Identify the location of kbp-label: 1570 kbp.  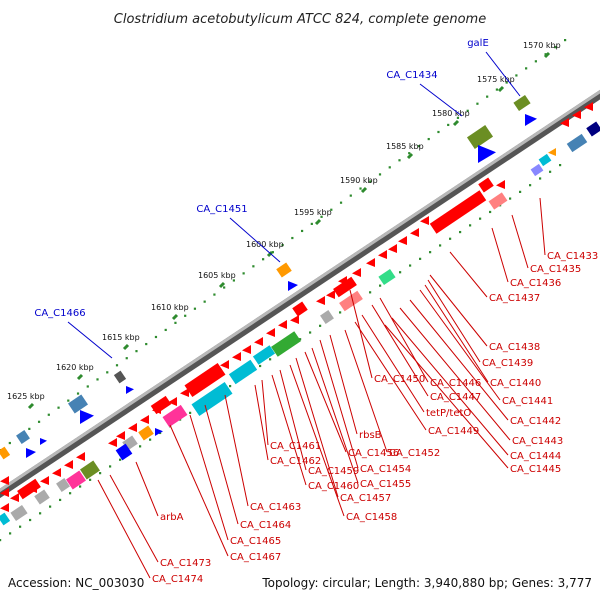
(542, 45).